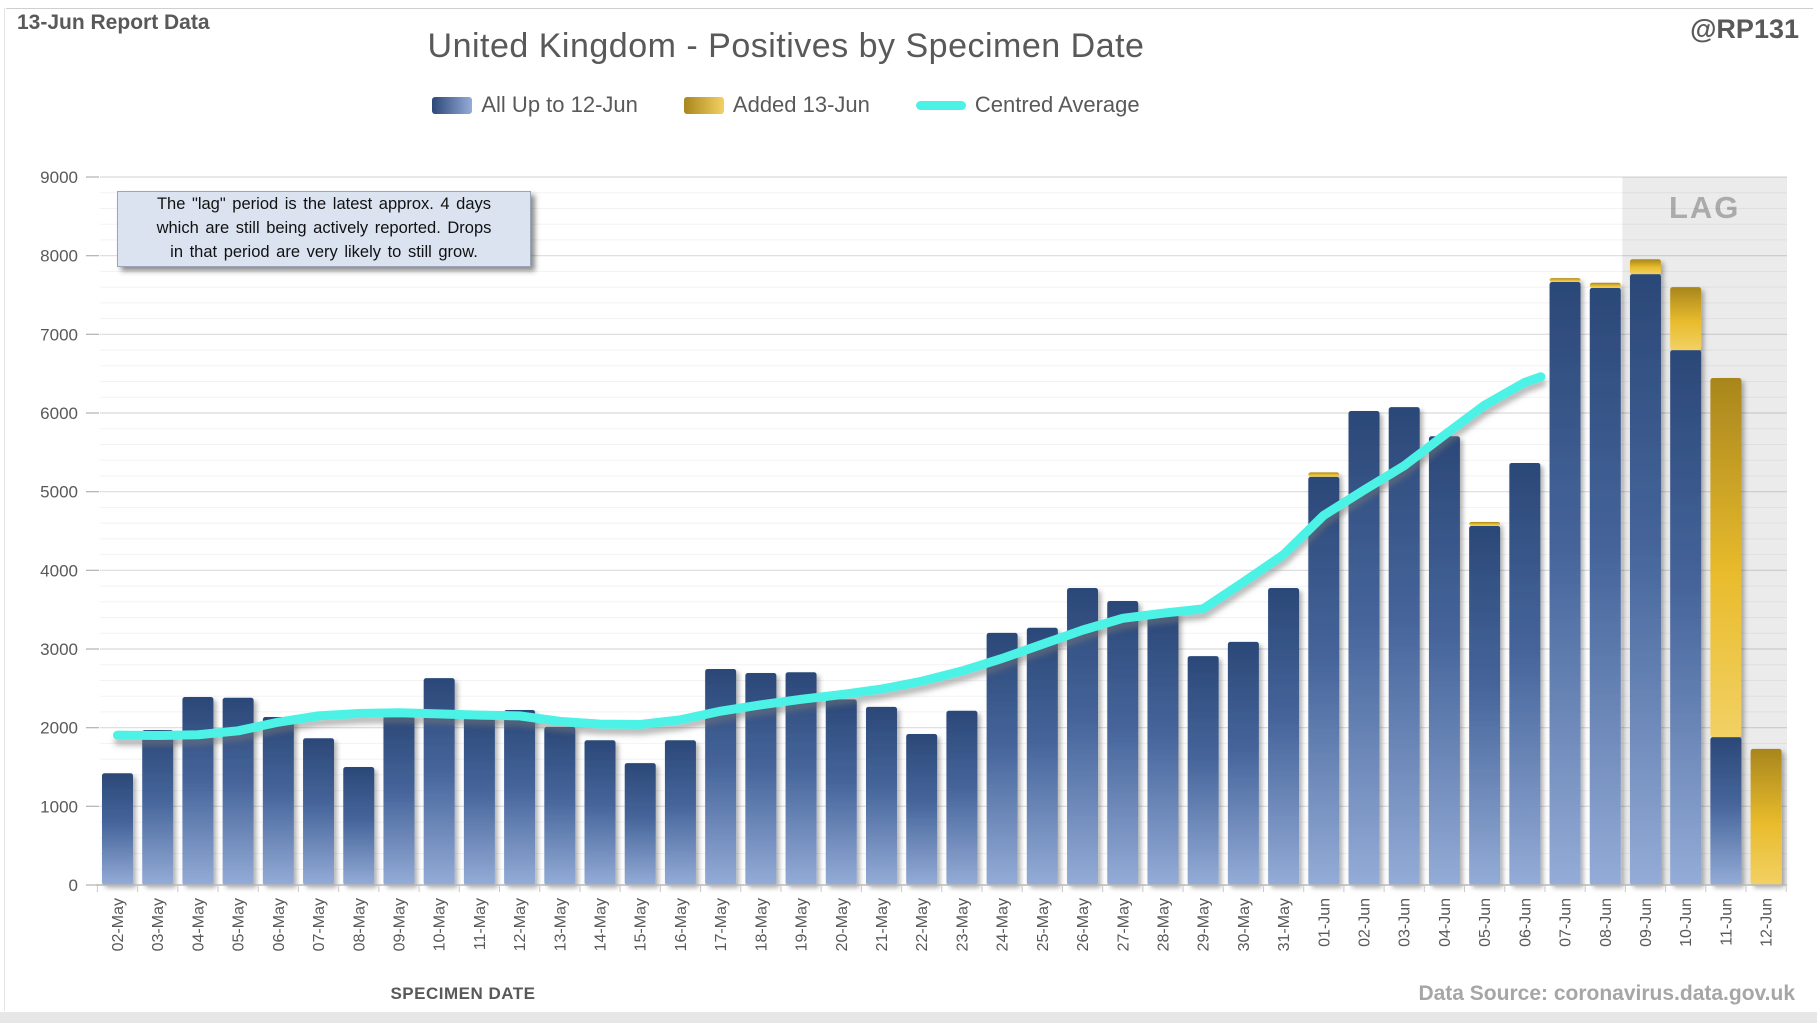 This screenshot has height=1023, width=1817. I want to click on bar-19-May, so click(801, 778).